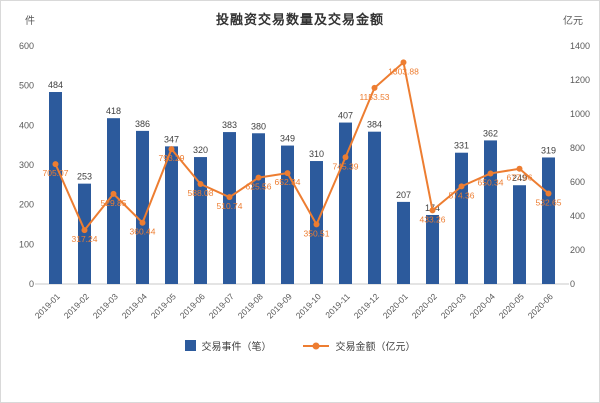  Describe the element at coordinates (47, 305) in the screenshot. I see `x-axis-label: 2019-01` at that location.